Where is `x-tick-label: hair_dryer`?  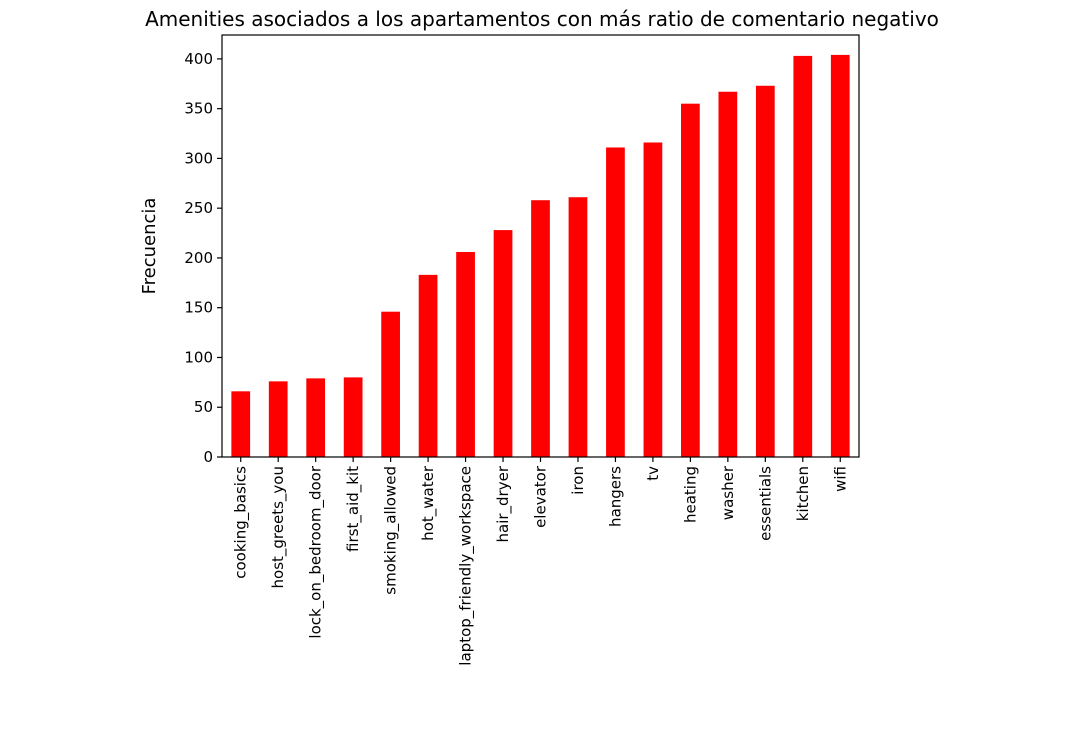 x-tick-label: hair_dryer is located at coordinates (503, 503).